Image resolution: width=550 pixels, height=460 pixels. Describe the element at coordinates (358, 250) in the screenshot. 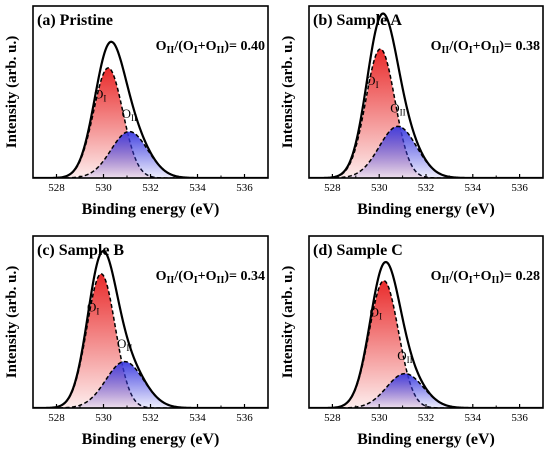

I see `panel-title: (d) Sample C` at that location.